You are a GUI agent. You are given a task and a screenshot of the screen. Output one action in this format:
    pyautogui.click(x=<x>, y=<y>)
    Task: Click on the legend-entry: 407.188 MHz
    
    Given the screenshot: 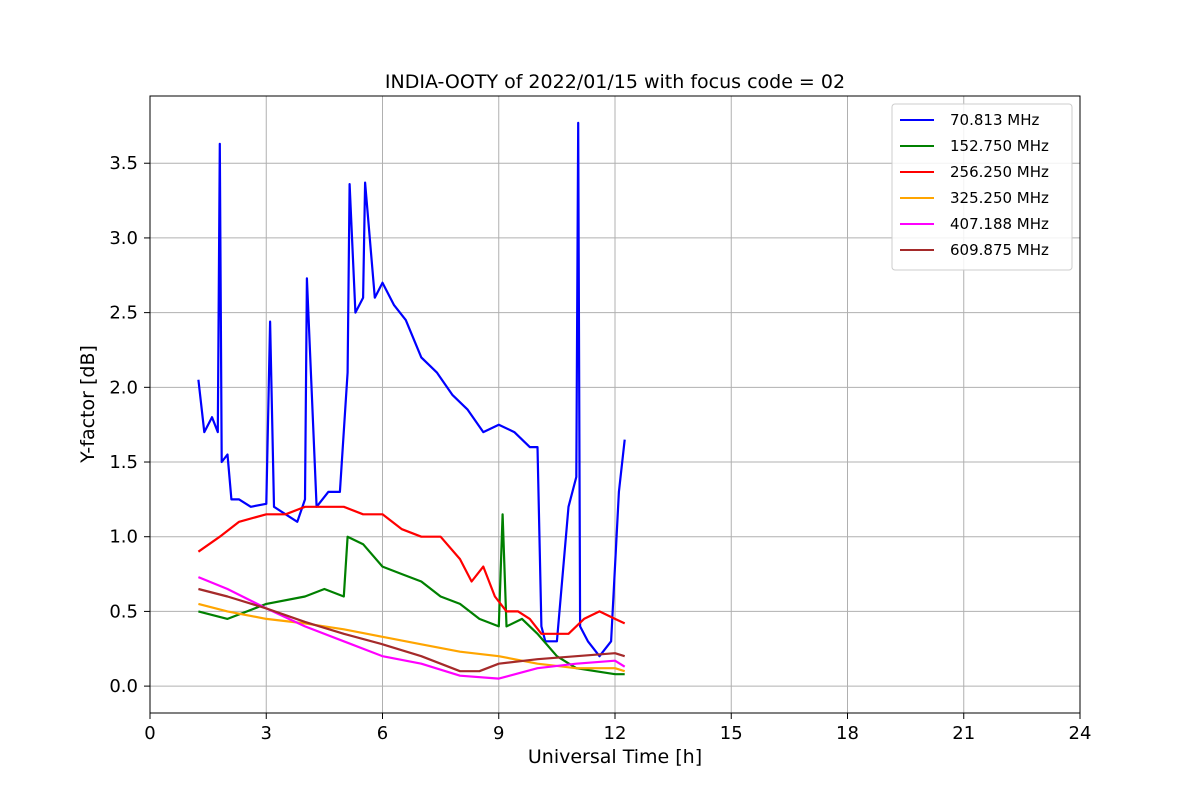 What is the action you would take?
    pyautogui.click(x=999, y=224)
    